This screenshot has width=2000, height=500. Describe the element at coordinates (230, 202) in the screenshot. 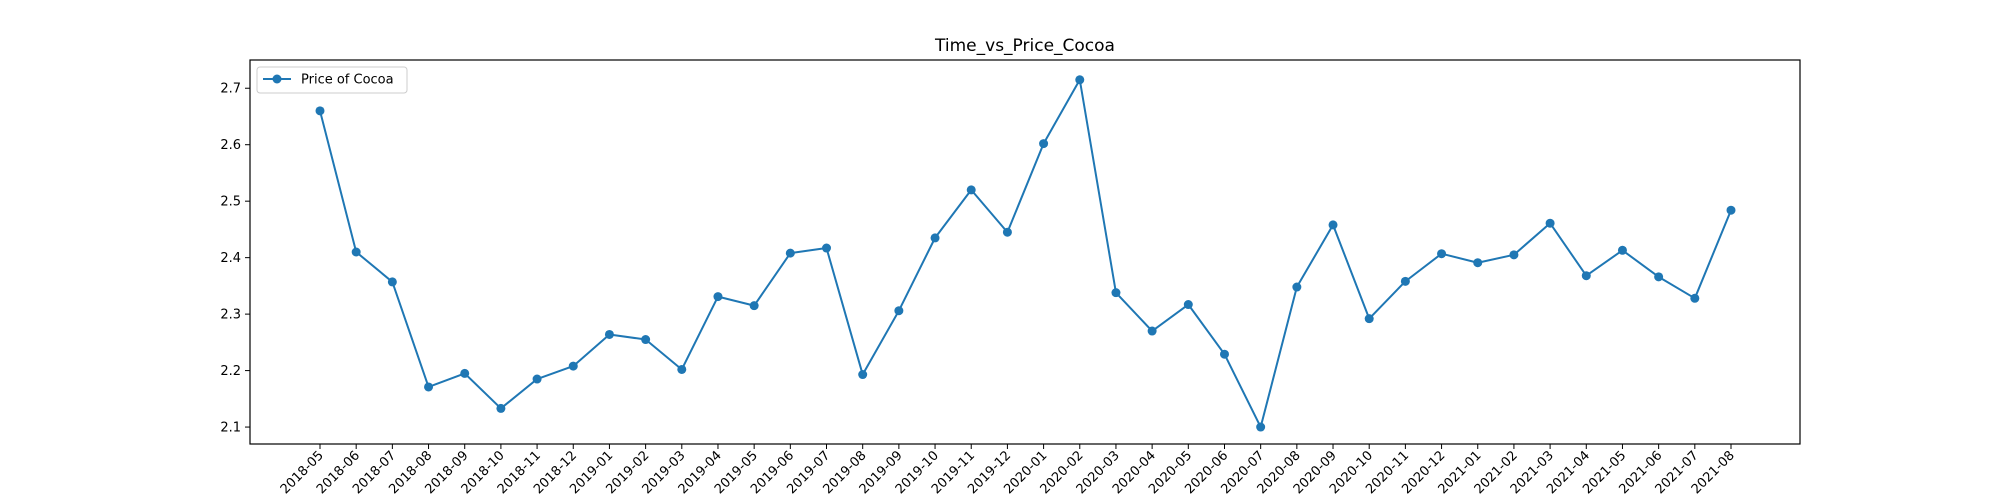

I see `y-tick-label: 2.5` at that location.